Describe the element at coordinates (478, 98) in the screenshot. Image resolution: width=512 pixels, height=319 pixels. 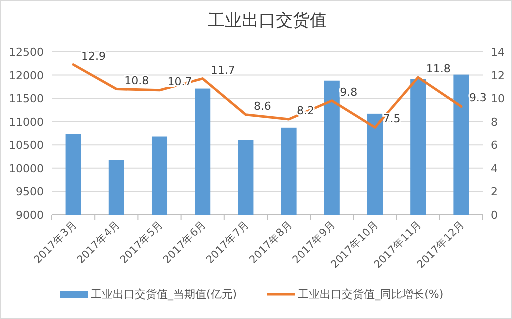
I see `data-label: 9.3` at that location.